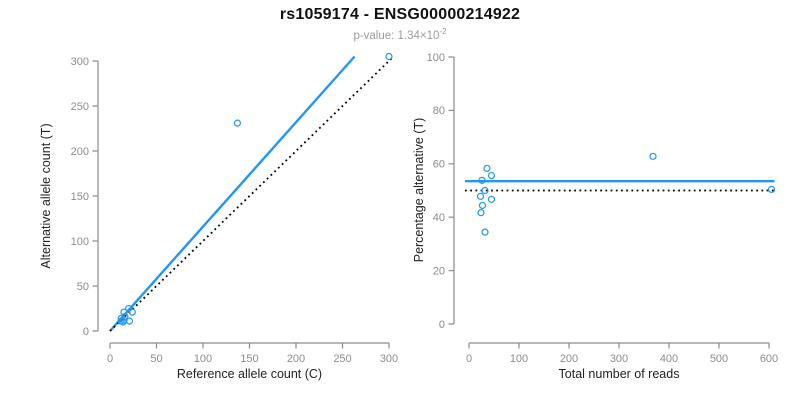  I want to click on y-axis-title: Alternative allele count (T), so click(46, 195).